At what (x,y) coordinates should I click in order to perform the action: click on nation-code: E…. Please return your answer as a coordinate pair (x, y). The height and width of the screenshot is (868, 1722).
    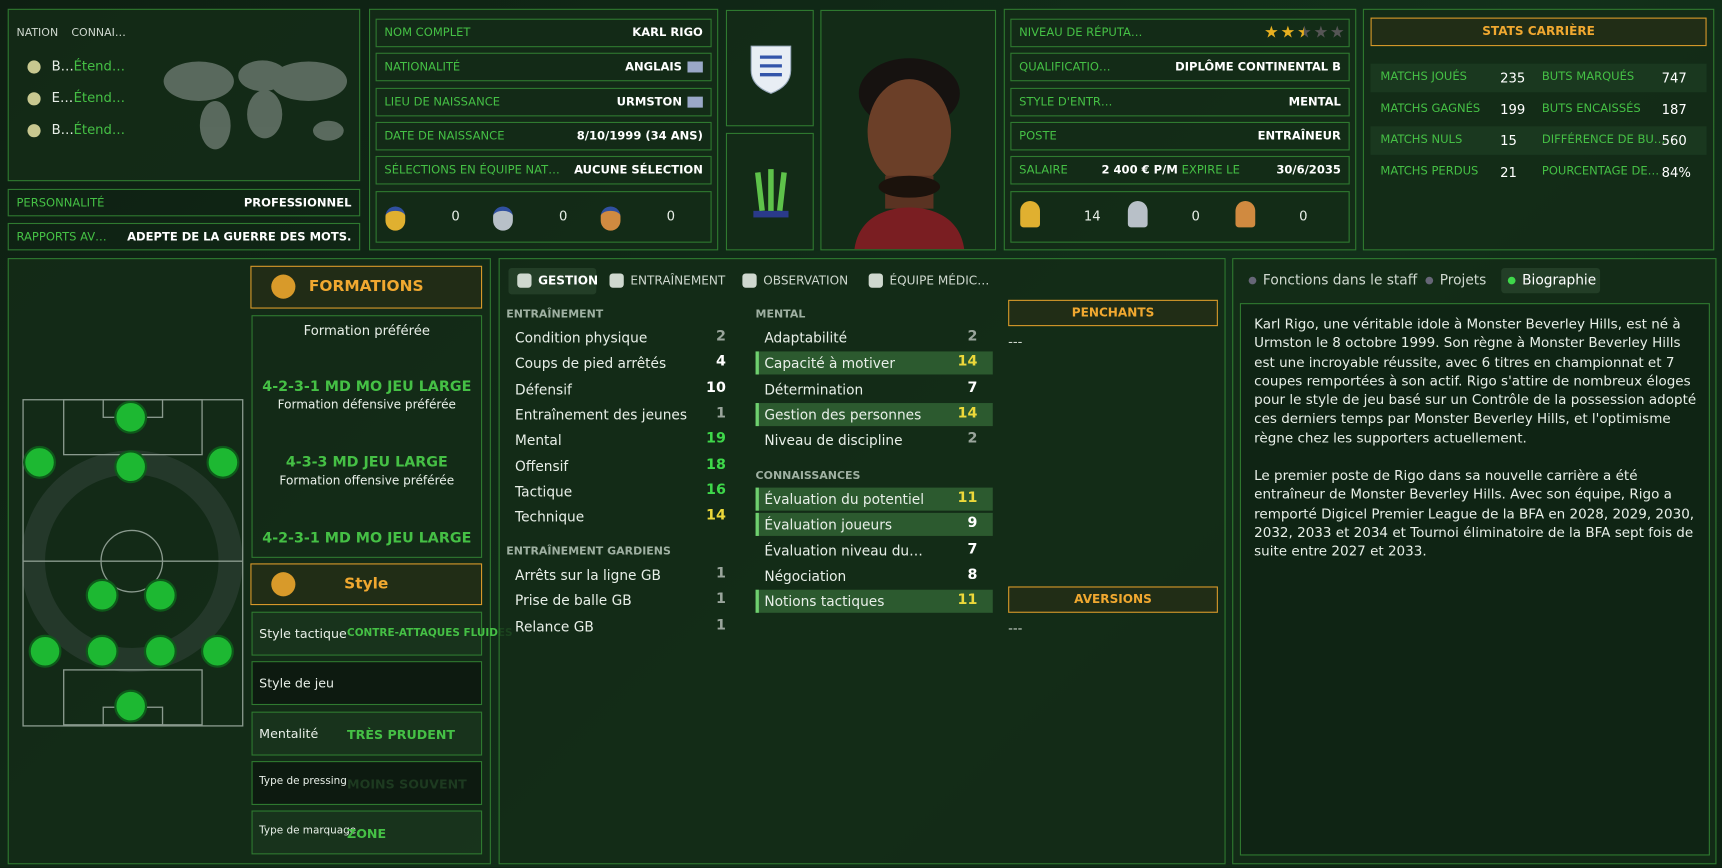
    Looking at the image, I should click on (62, 98).